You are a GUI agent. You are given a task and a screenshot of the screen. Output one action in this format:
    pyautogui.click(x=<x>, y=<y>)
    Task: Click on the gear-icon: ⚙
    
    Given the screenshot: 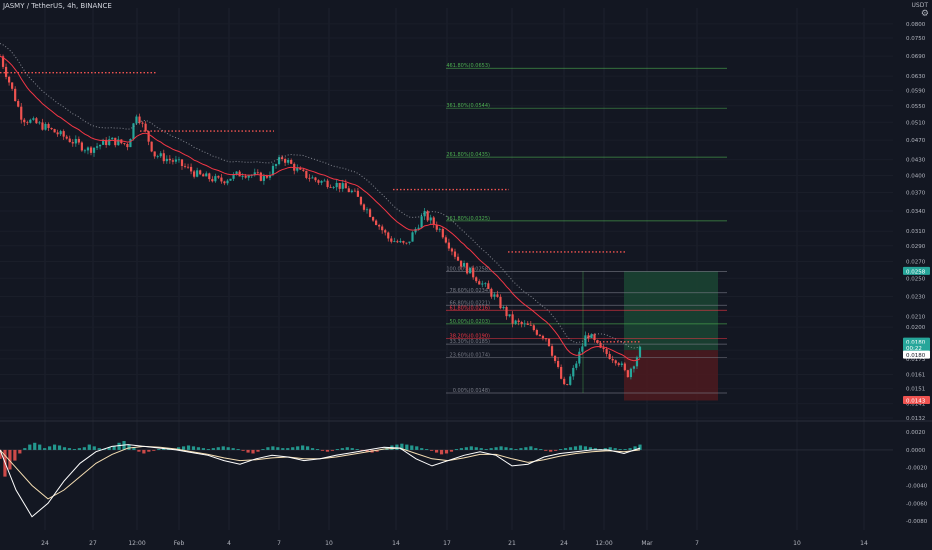 What is the action you would take?
    pyautogui.click(x=924, y=14)
    